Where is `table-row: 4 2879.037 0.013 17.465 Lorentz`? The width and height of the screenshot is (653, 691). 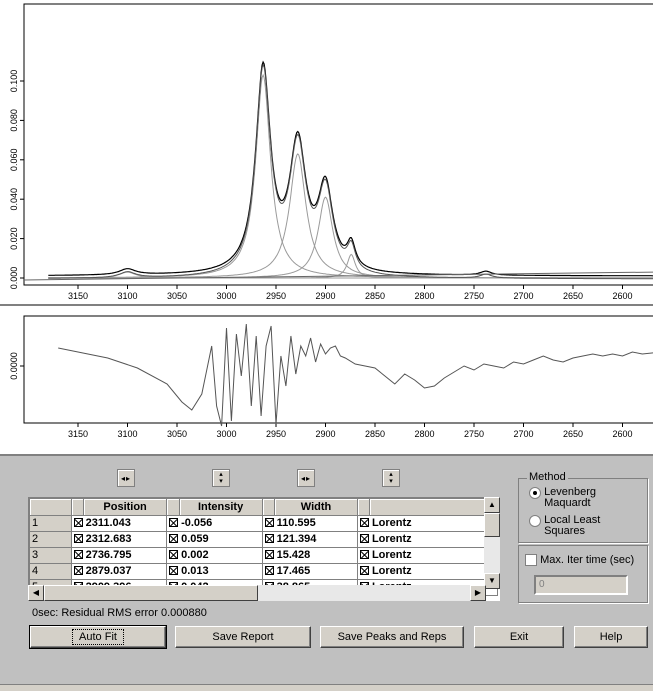 table-row: 4 2879.037 0.013 17.465 Lorentz is located at coordinates (264, 571).